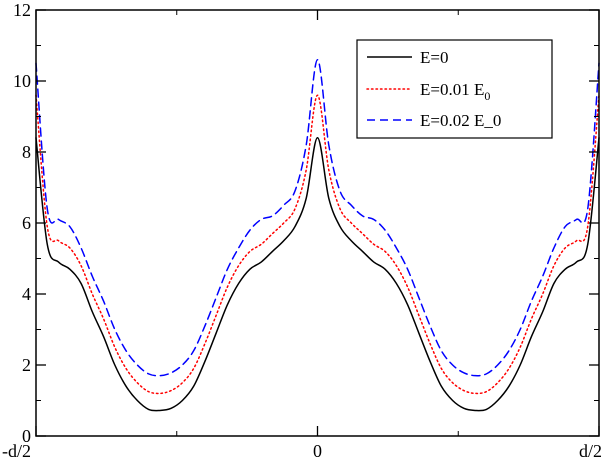 This screenshot has height=463, width=604. Describe the element at coordinates (590, 451) in the screenshot. I see `x-tick-label: d/2` at that location.